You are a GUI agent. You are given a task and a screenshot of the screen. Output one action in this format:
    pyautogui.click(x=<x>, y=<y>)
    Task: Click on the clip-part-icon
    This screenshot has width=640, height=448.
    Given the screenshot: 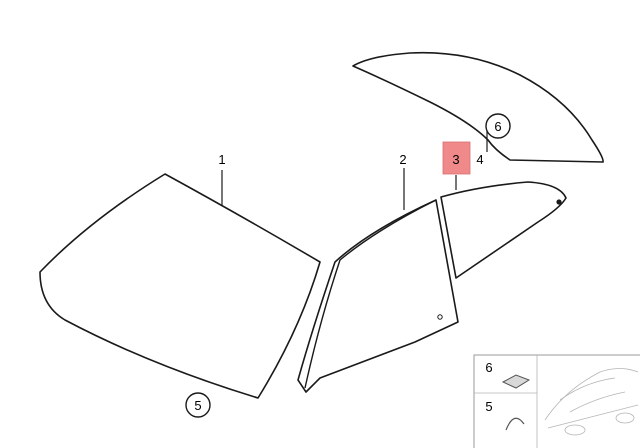 What is the action you would take?
    pyautogui.click(x=516, y=381)
    